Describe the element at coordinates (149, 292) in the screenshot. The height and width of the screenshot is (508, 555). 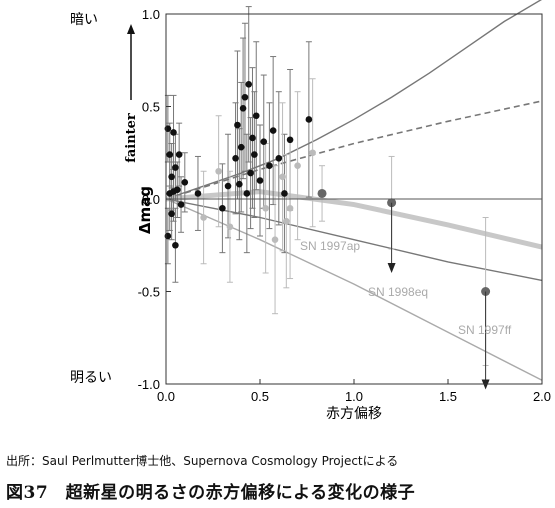
I see `y-tick-label: -0.5` at that location.